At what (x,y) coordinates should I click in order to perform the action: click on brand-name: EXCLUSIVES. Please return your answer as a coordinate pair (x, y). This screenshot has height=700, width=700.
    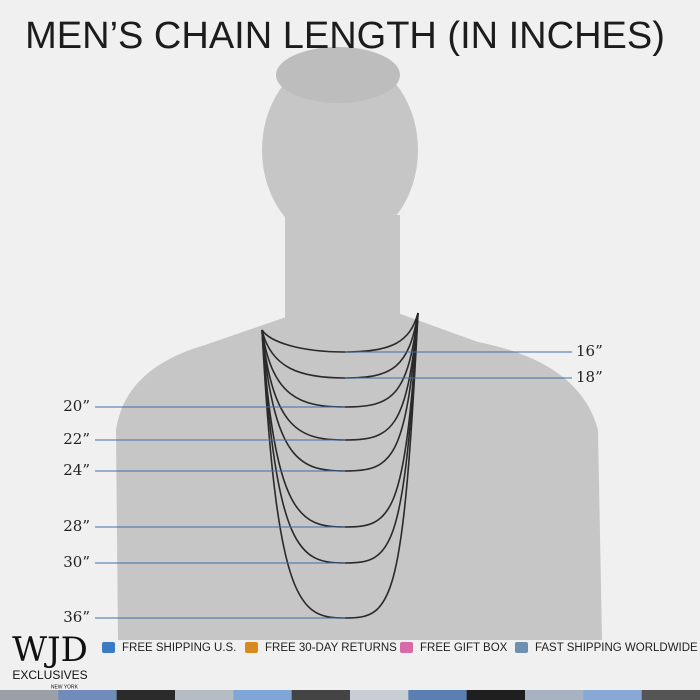
    Looking at the image, I should click on (49, 675).